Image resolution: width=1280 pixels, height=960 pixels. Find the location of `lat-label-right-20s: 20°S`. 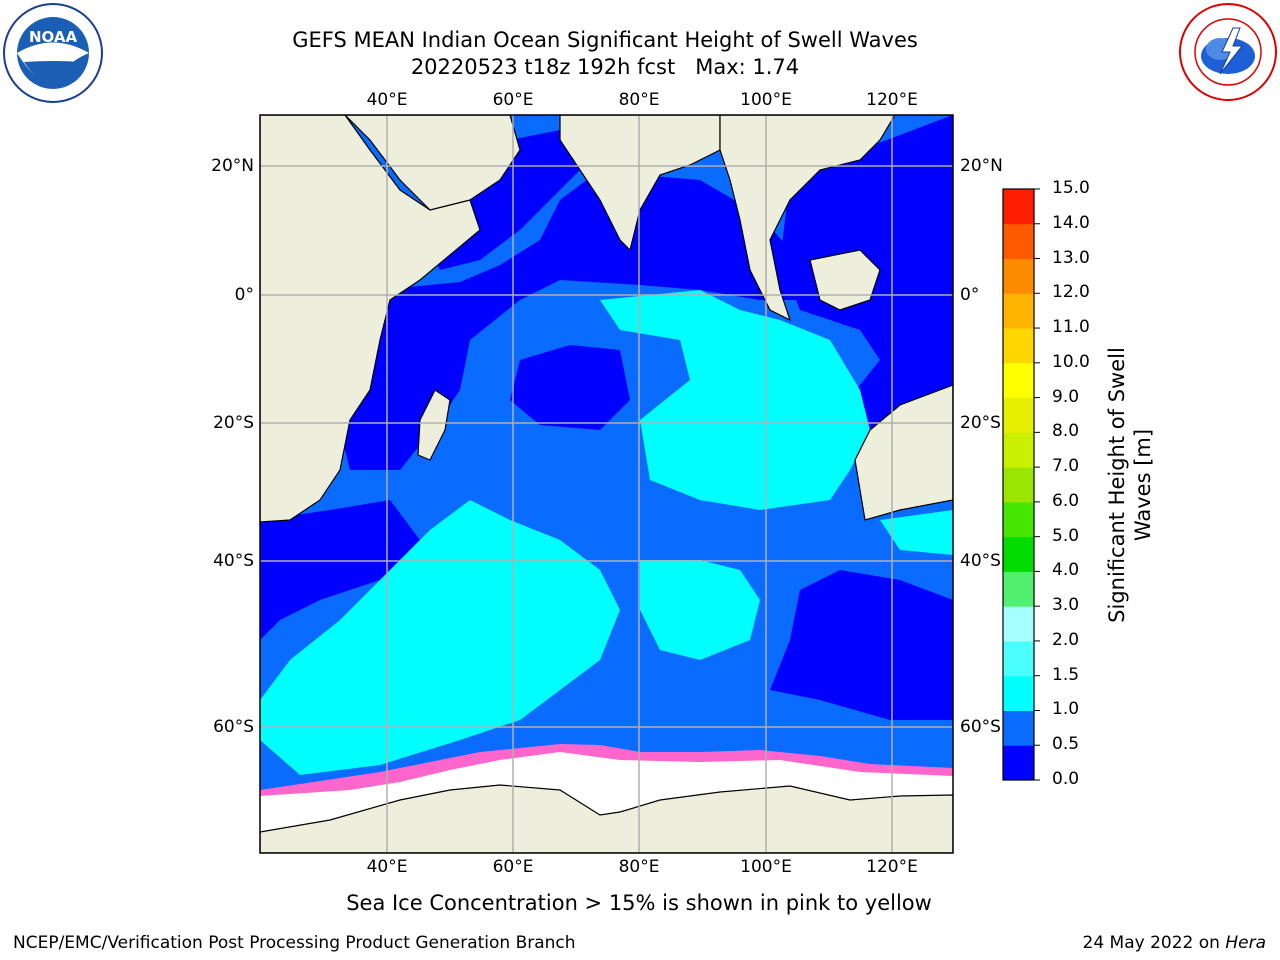

lat-label-right-20s: 20°S is located at coordinates (980, 423).